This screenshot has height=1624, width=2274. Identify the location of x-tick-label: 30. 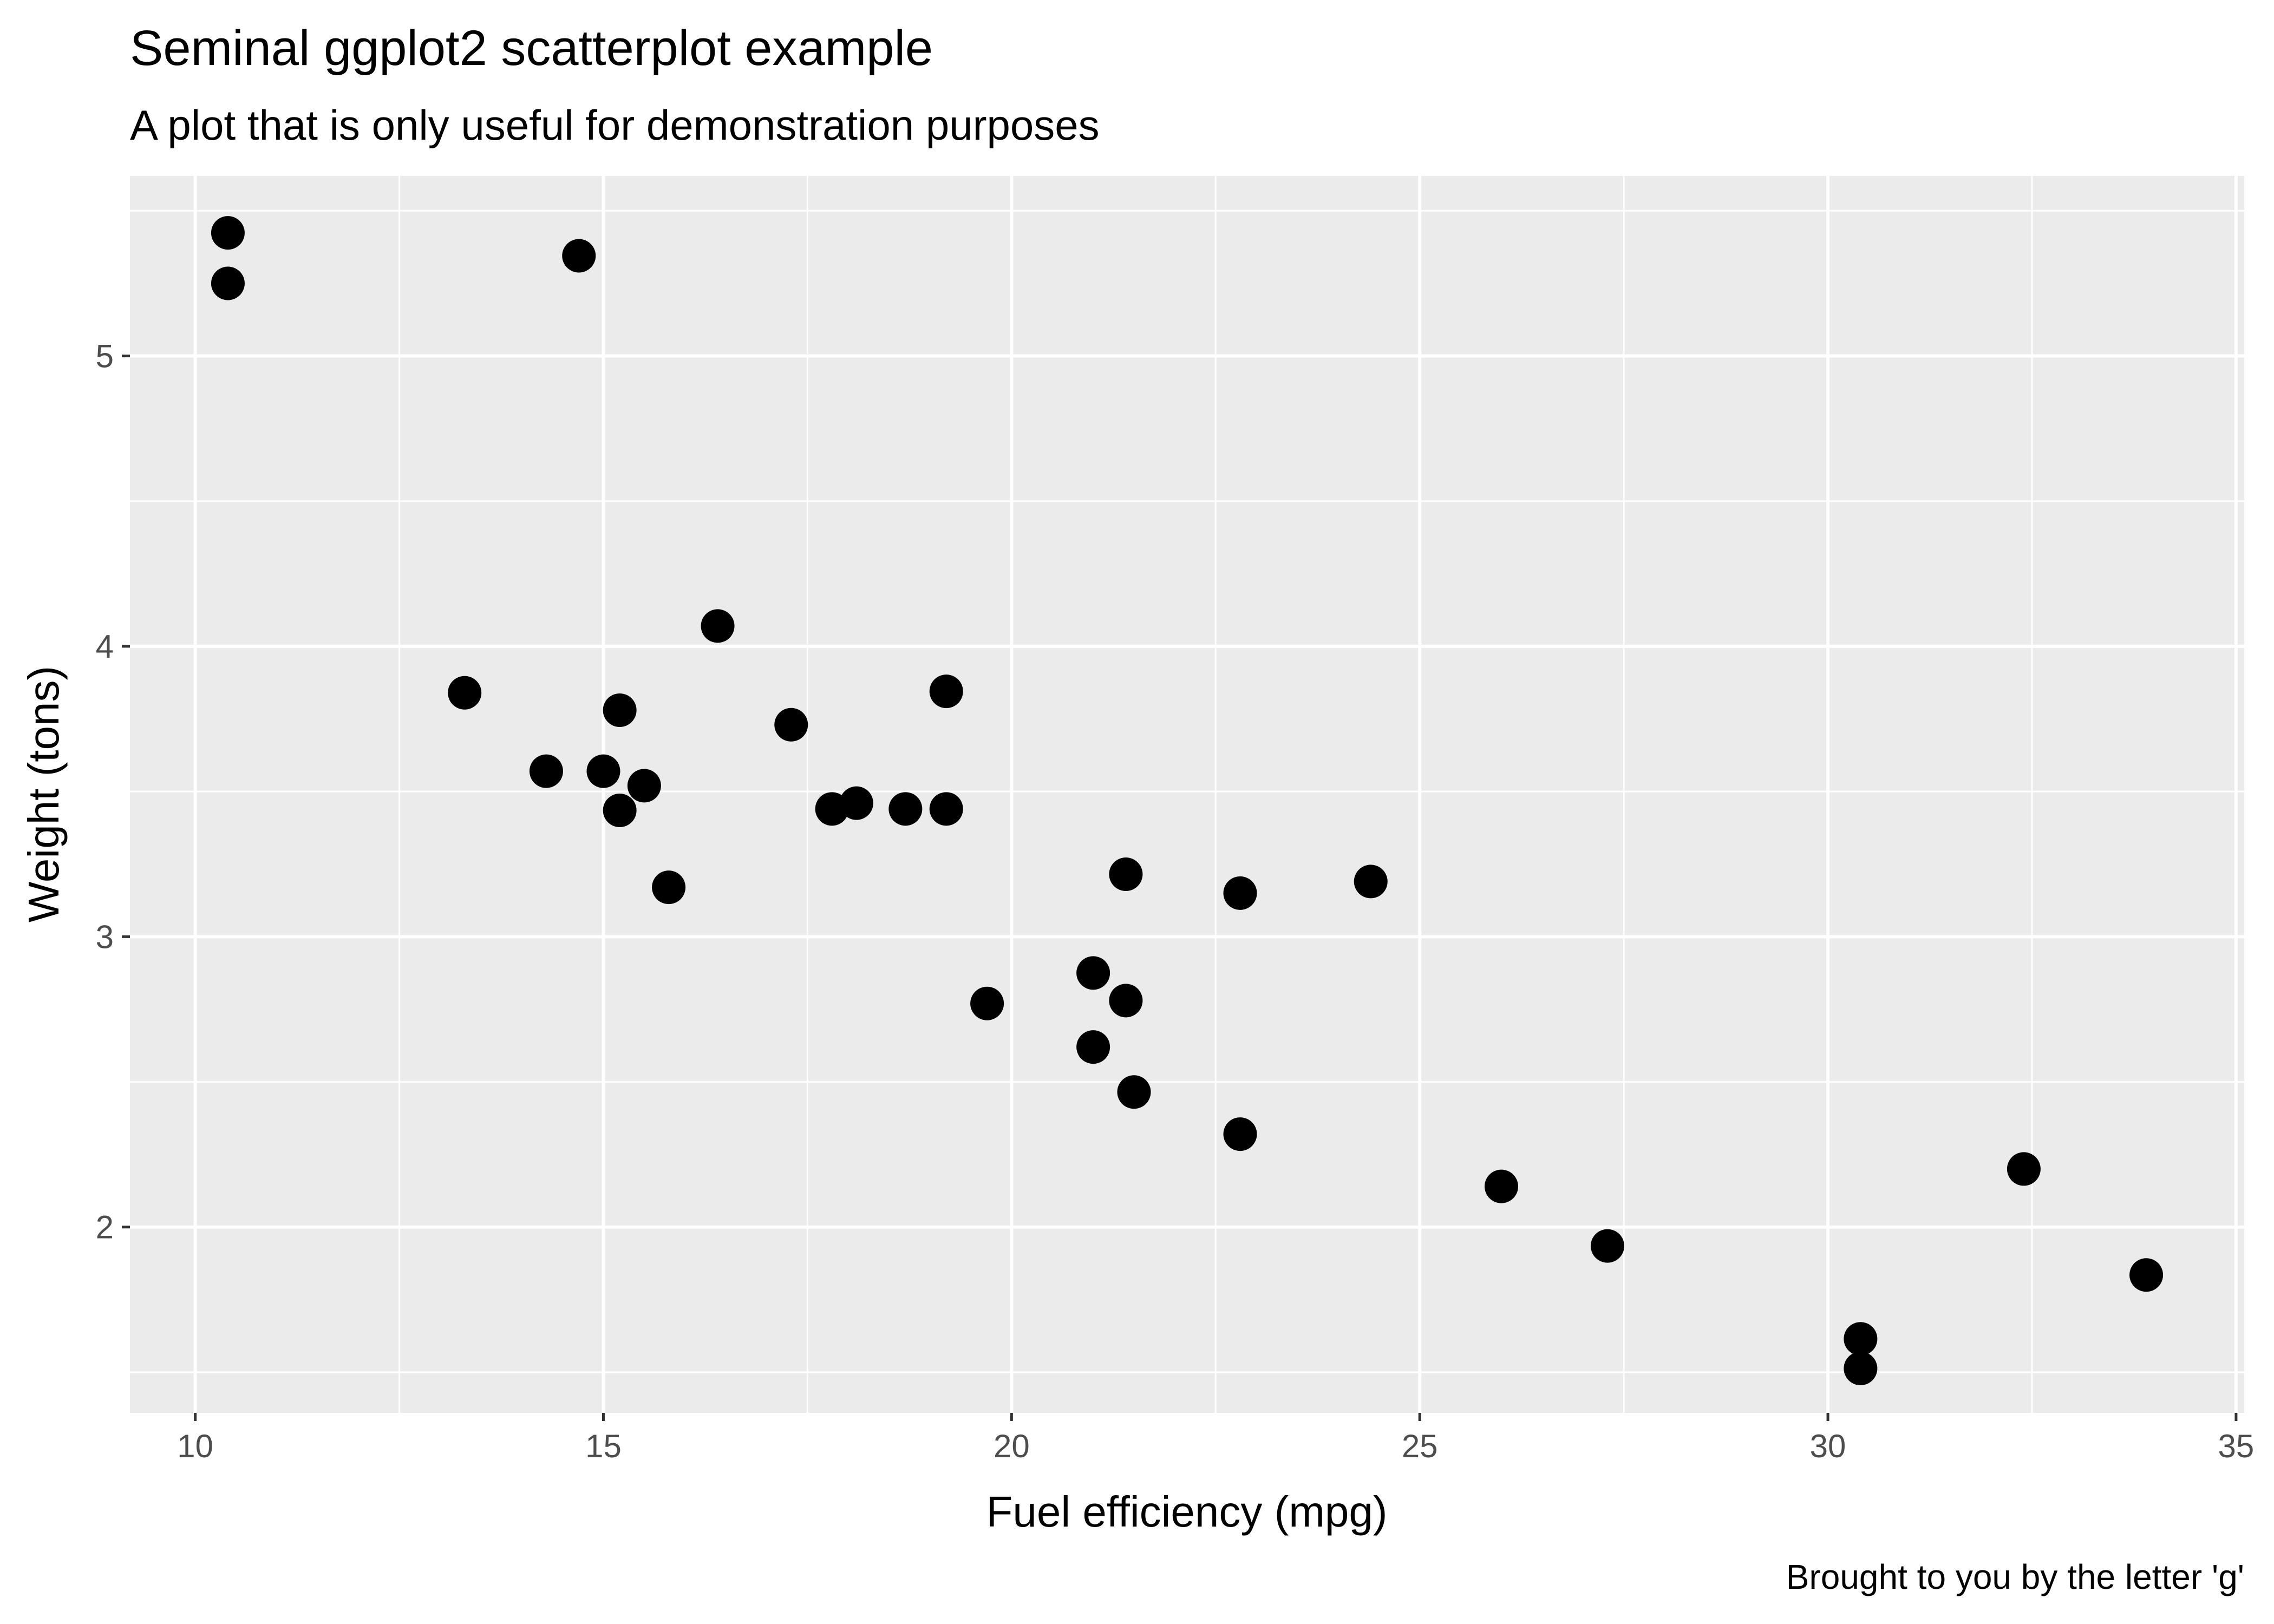
(1828, 1446).